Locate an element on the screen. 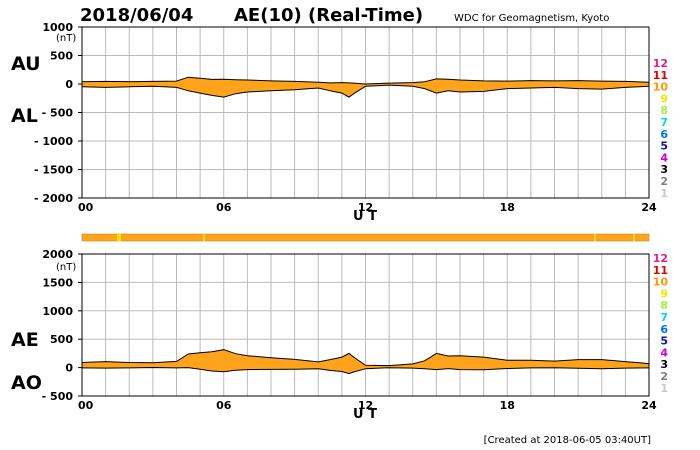  station-coverage-bar is located at coordinates (365, 237).